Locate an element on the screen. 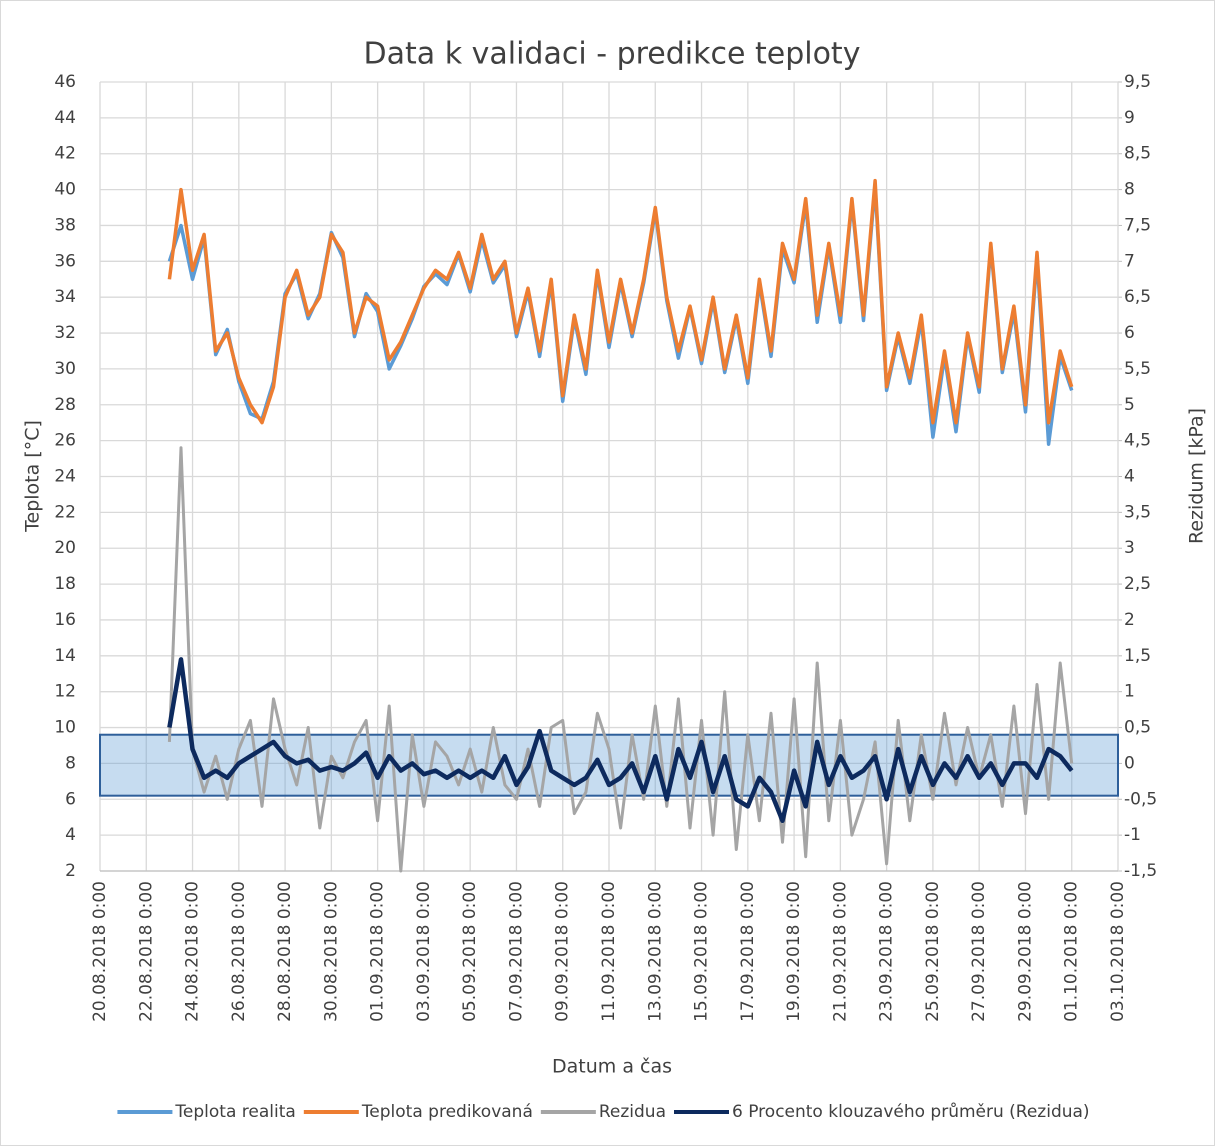 This screenshot has height=1146, width=1215. x-tick-label: 07.09.2018 0:00 is located at coordinates (516, 951).